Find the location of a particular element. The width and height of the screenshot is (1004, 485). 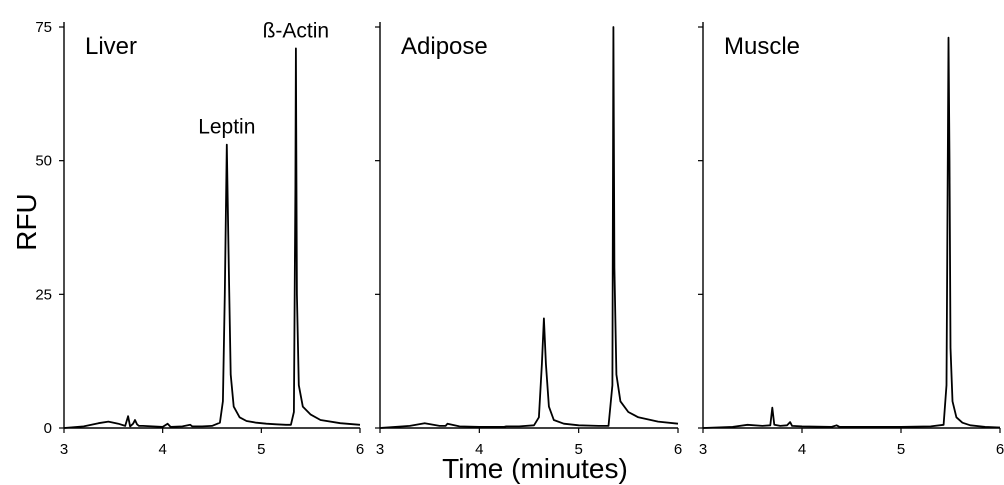

y-tick-label: 25 is located at coordinates (43, 294).